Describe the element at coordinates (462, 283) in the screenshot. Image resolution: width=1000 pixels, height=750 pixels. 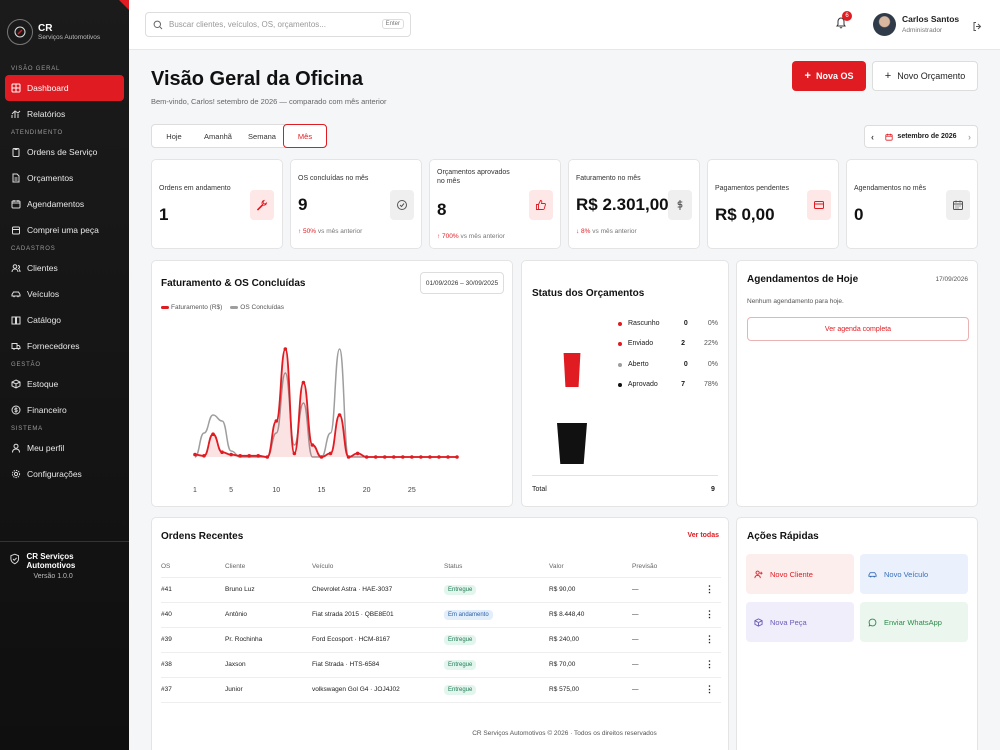
I see `date-range-picker: 01/09/2026 – 30/09/2025` at that location.